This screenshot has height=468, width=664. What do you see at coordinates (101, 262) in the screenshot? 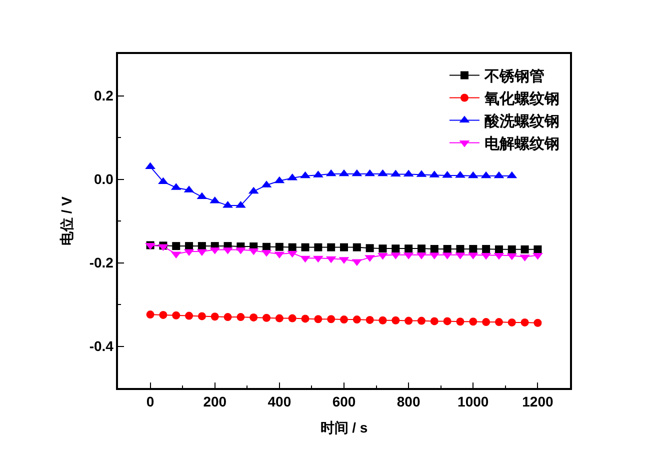
I see `y-tick-label: -0.2` at bounding box center [101, 262].